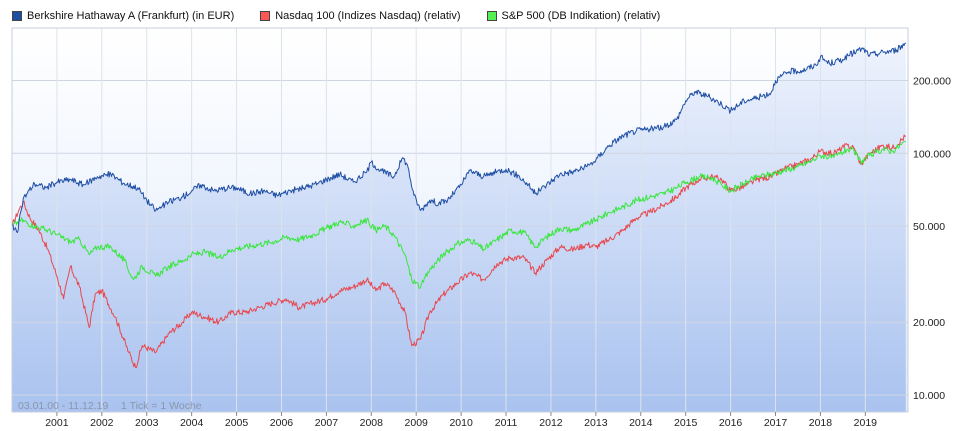  What do you see at coordinates (686, 423) in the screenshot?
I see `x-tick-label: 2015` at bounding box center [686, 423].